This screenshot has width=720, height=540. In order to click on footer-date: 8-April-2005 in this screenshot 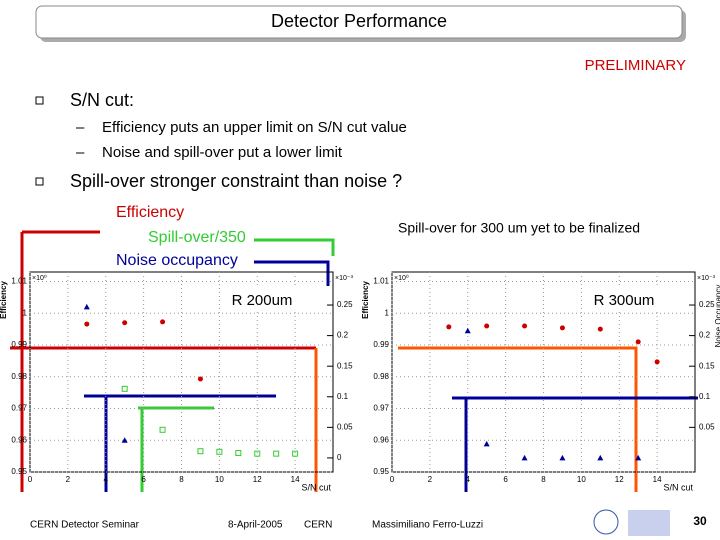, I will do `click(255, 525)`.